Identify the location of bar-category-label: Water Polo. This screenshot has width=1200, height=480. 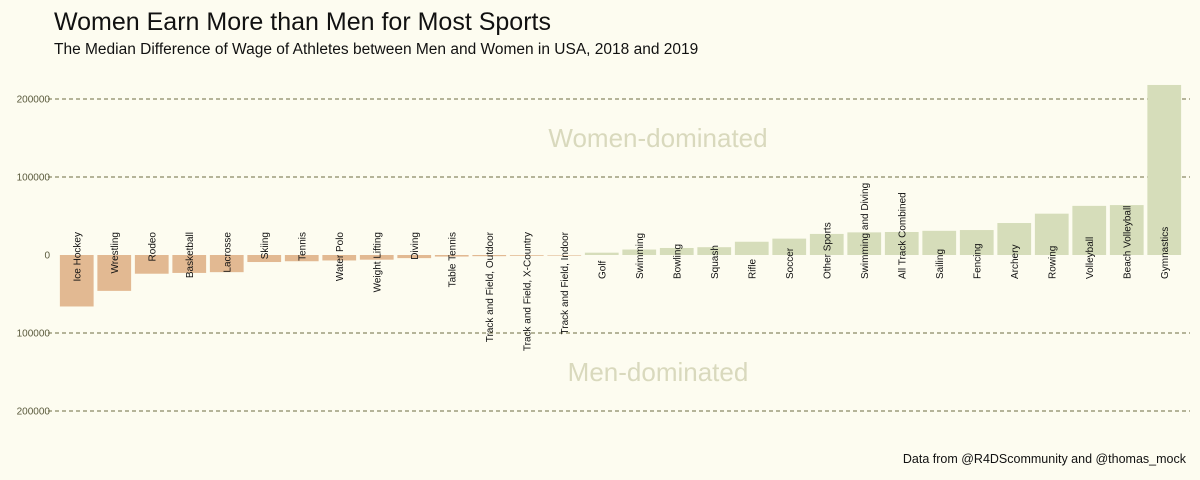
(340, 257).